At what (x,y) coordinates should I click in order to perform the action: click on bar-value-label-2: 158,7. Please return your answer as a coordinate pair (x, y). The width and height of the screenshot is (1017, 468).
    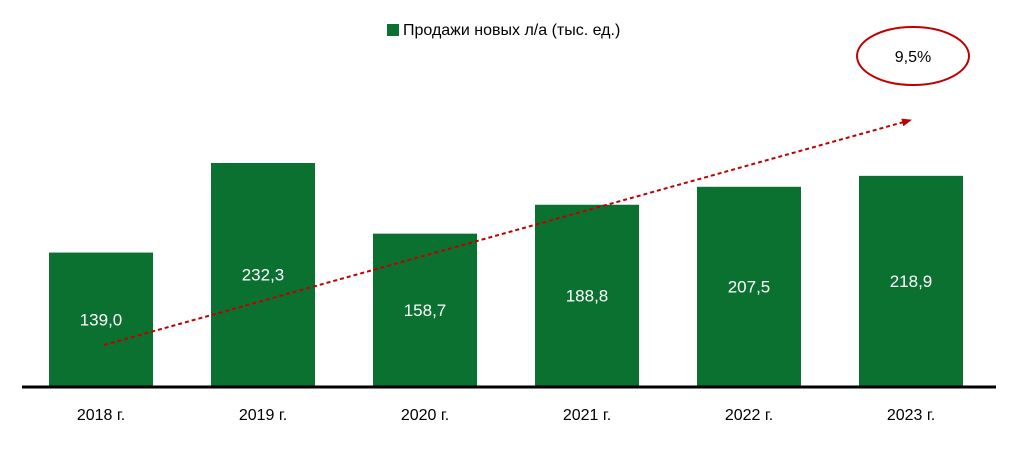
    Looking at the image, I should click on (425, 310).